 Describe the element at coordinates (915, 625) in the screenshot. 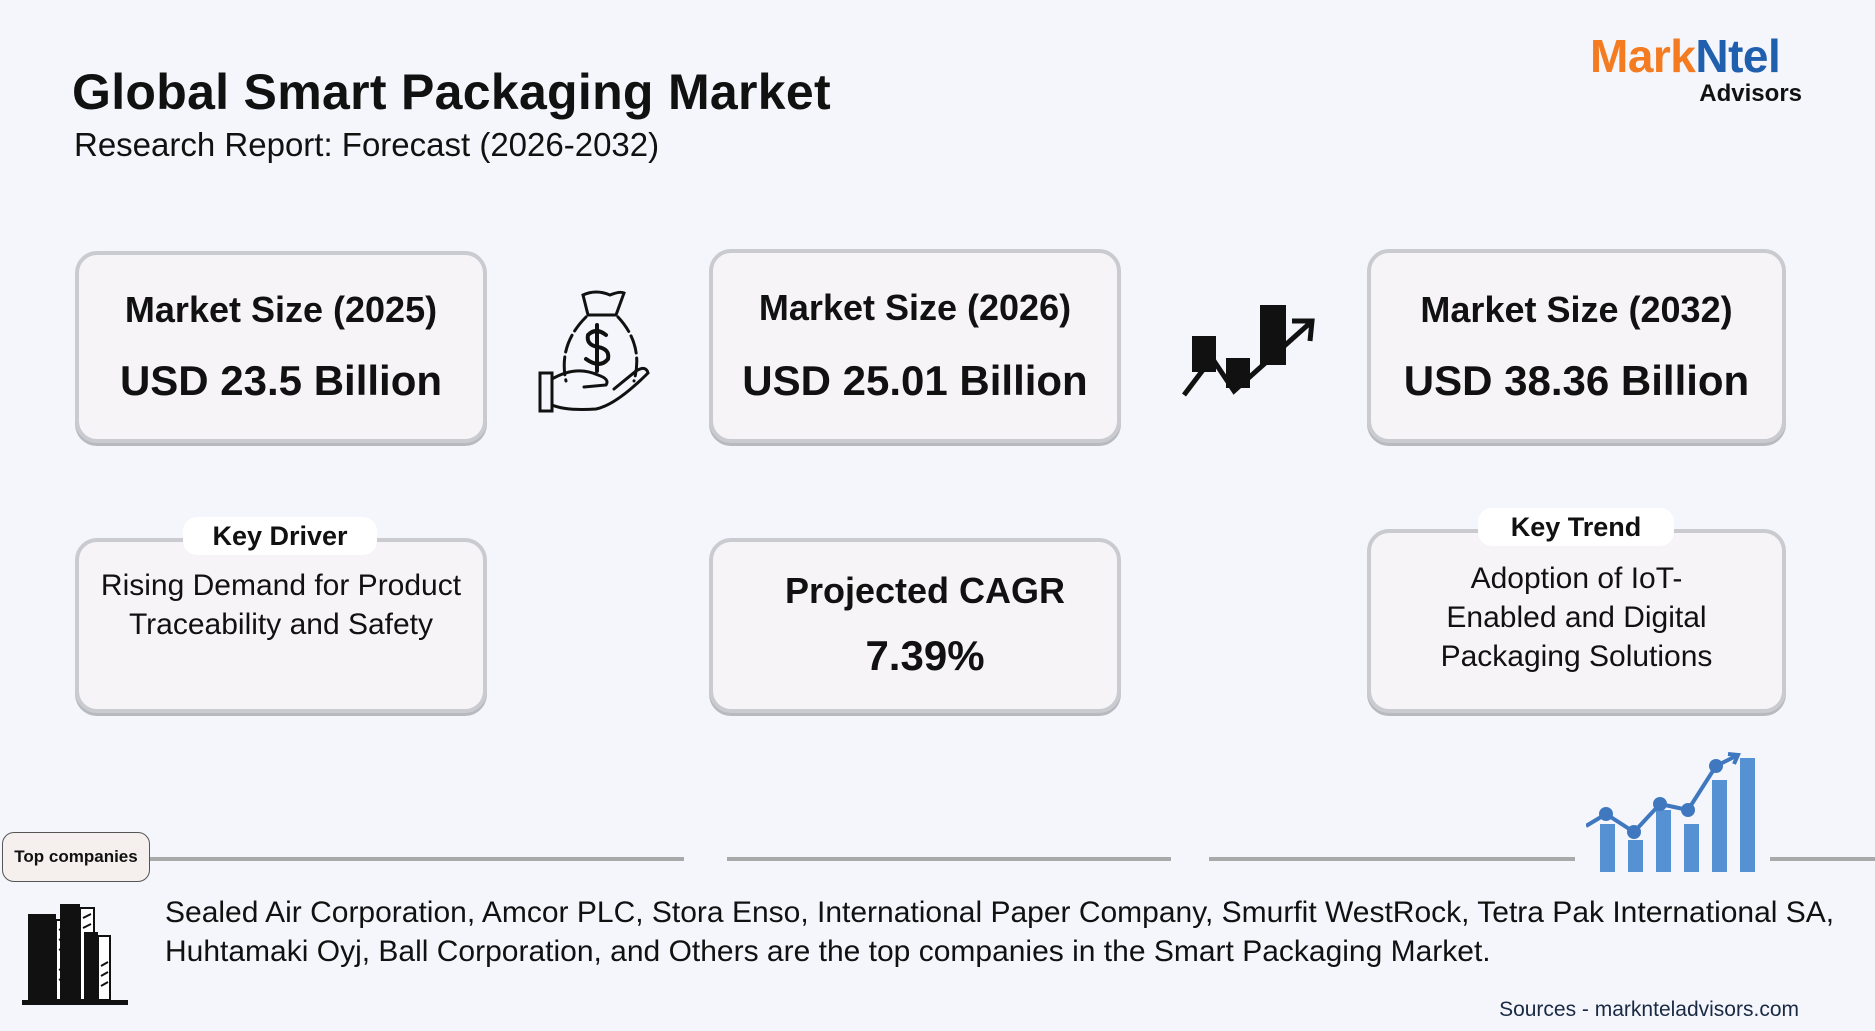

I see `projected-cagr-card: Projected CAGR 7.39%` at that location.